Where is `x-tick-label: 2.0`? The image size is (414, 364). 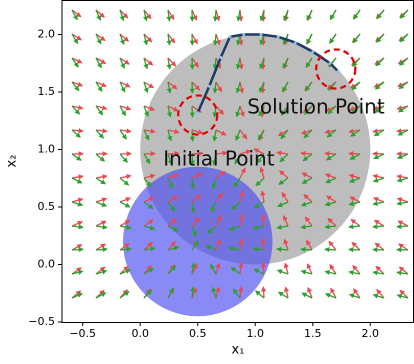 x-tick-label: 2.0 is located at coordinates (371, 333).